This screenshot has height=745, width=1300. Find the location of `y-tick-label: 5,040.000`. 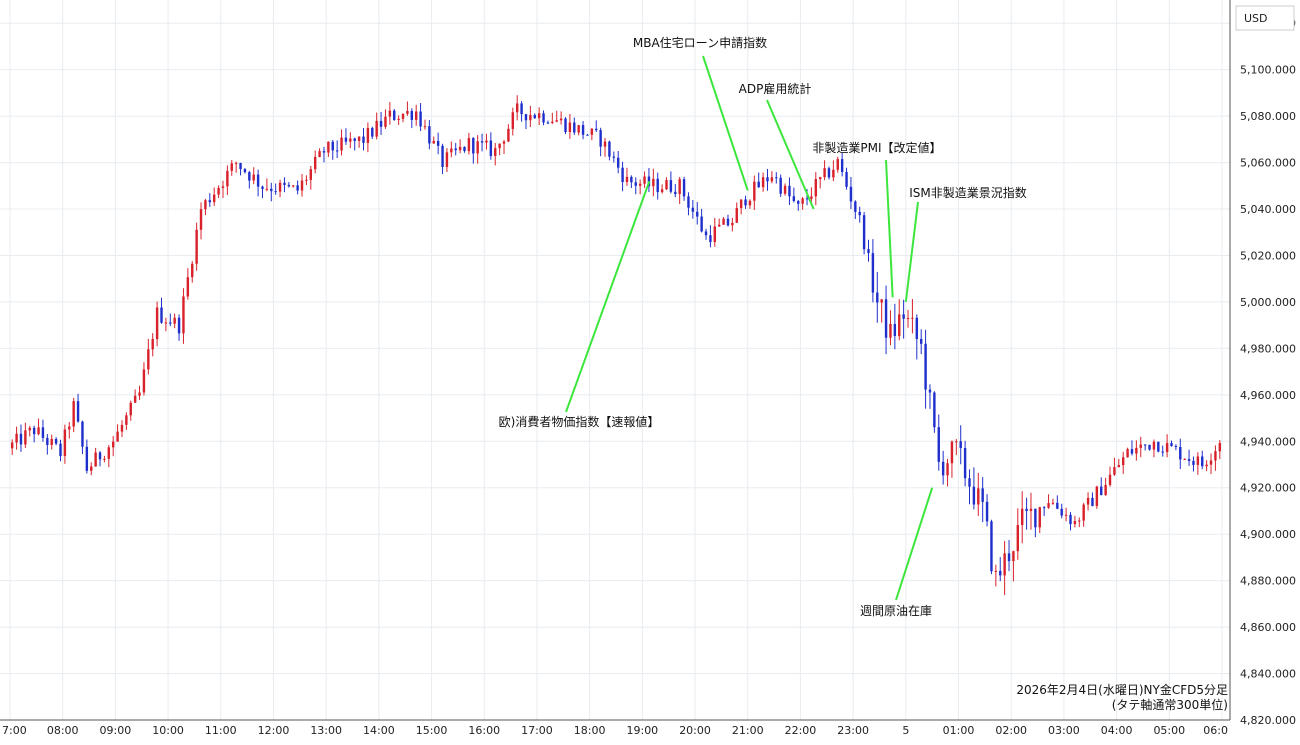

y-tick-label: 5,040.000 is located at coordinates (1268, 209).